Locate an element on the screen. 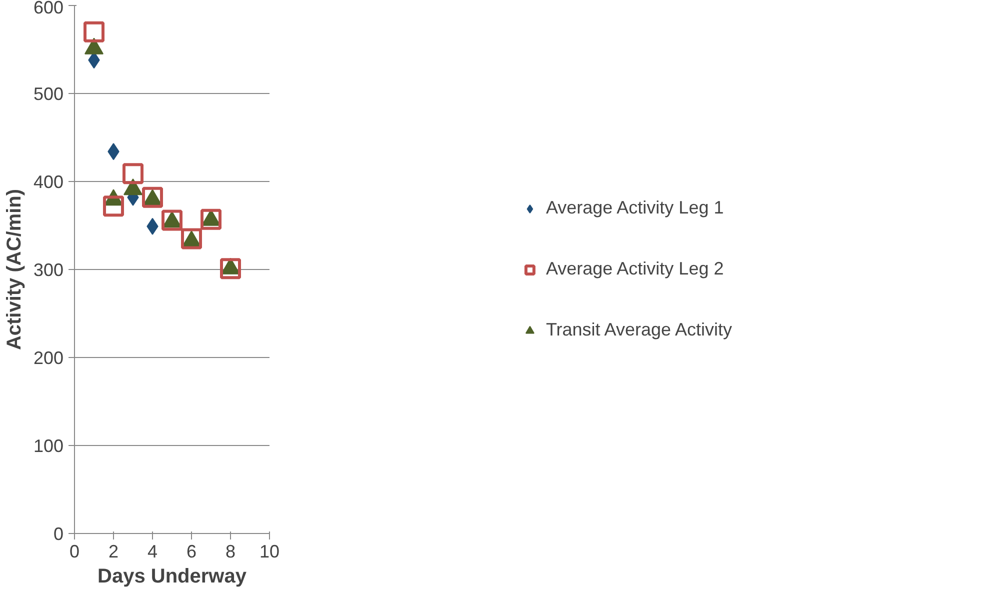  legend-label: Average Activity Leg 2 is located at coordinates (635, 269).